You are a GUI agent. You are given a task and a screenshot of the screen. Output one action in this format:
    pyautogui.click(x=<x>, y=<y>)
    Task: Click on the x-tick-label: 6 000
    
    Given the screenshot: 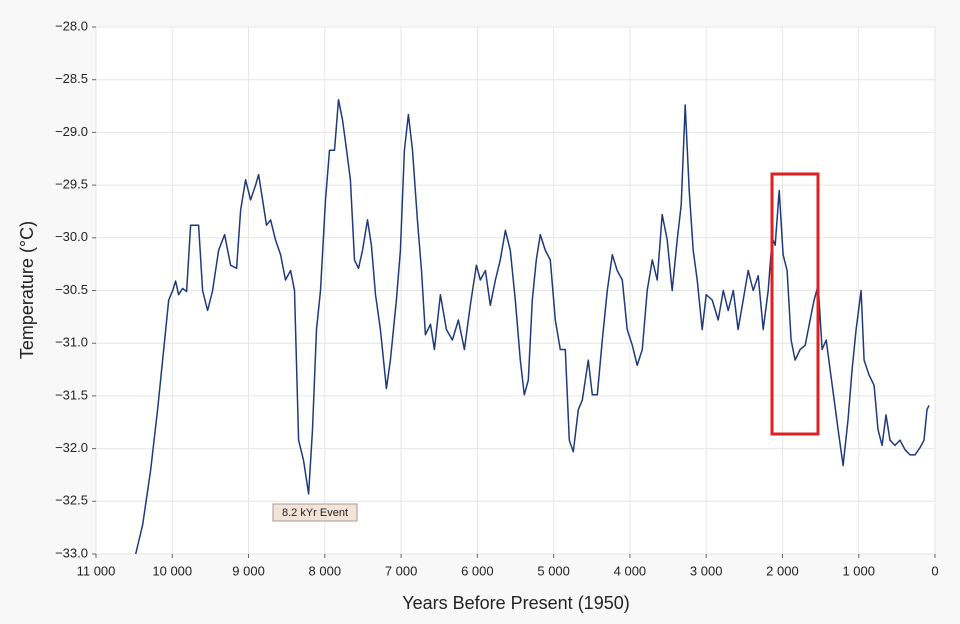 What is the action you would take?
    pyautogui.click(x=477, y=570)
    